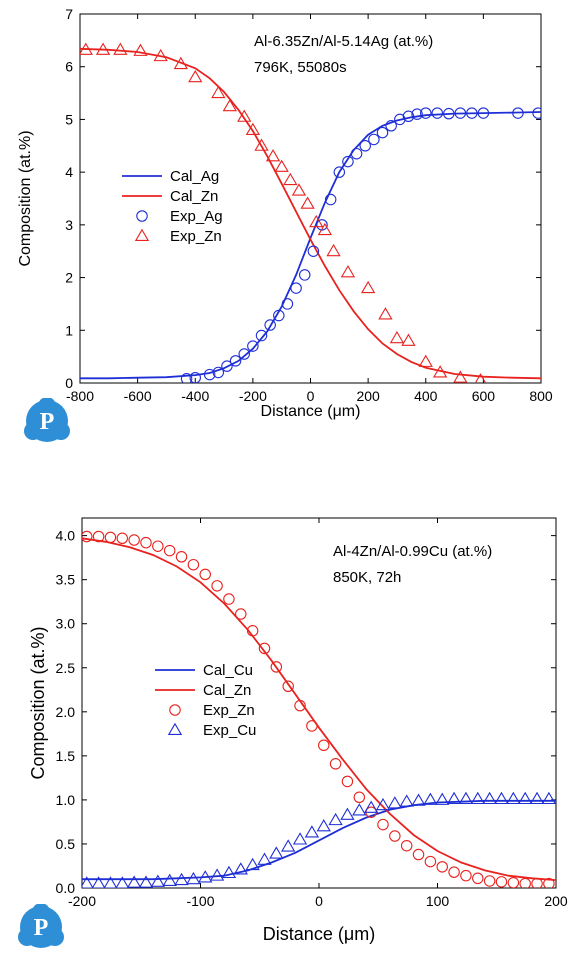 The image size is (574, 954). What do you see at coordinates (194, 176) in the screenshot?
I see `legend-label: Cal_Ag` at bounding box center [194, 176].